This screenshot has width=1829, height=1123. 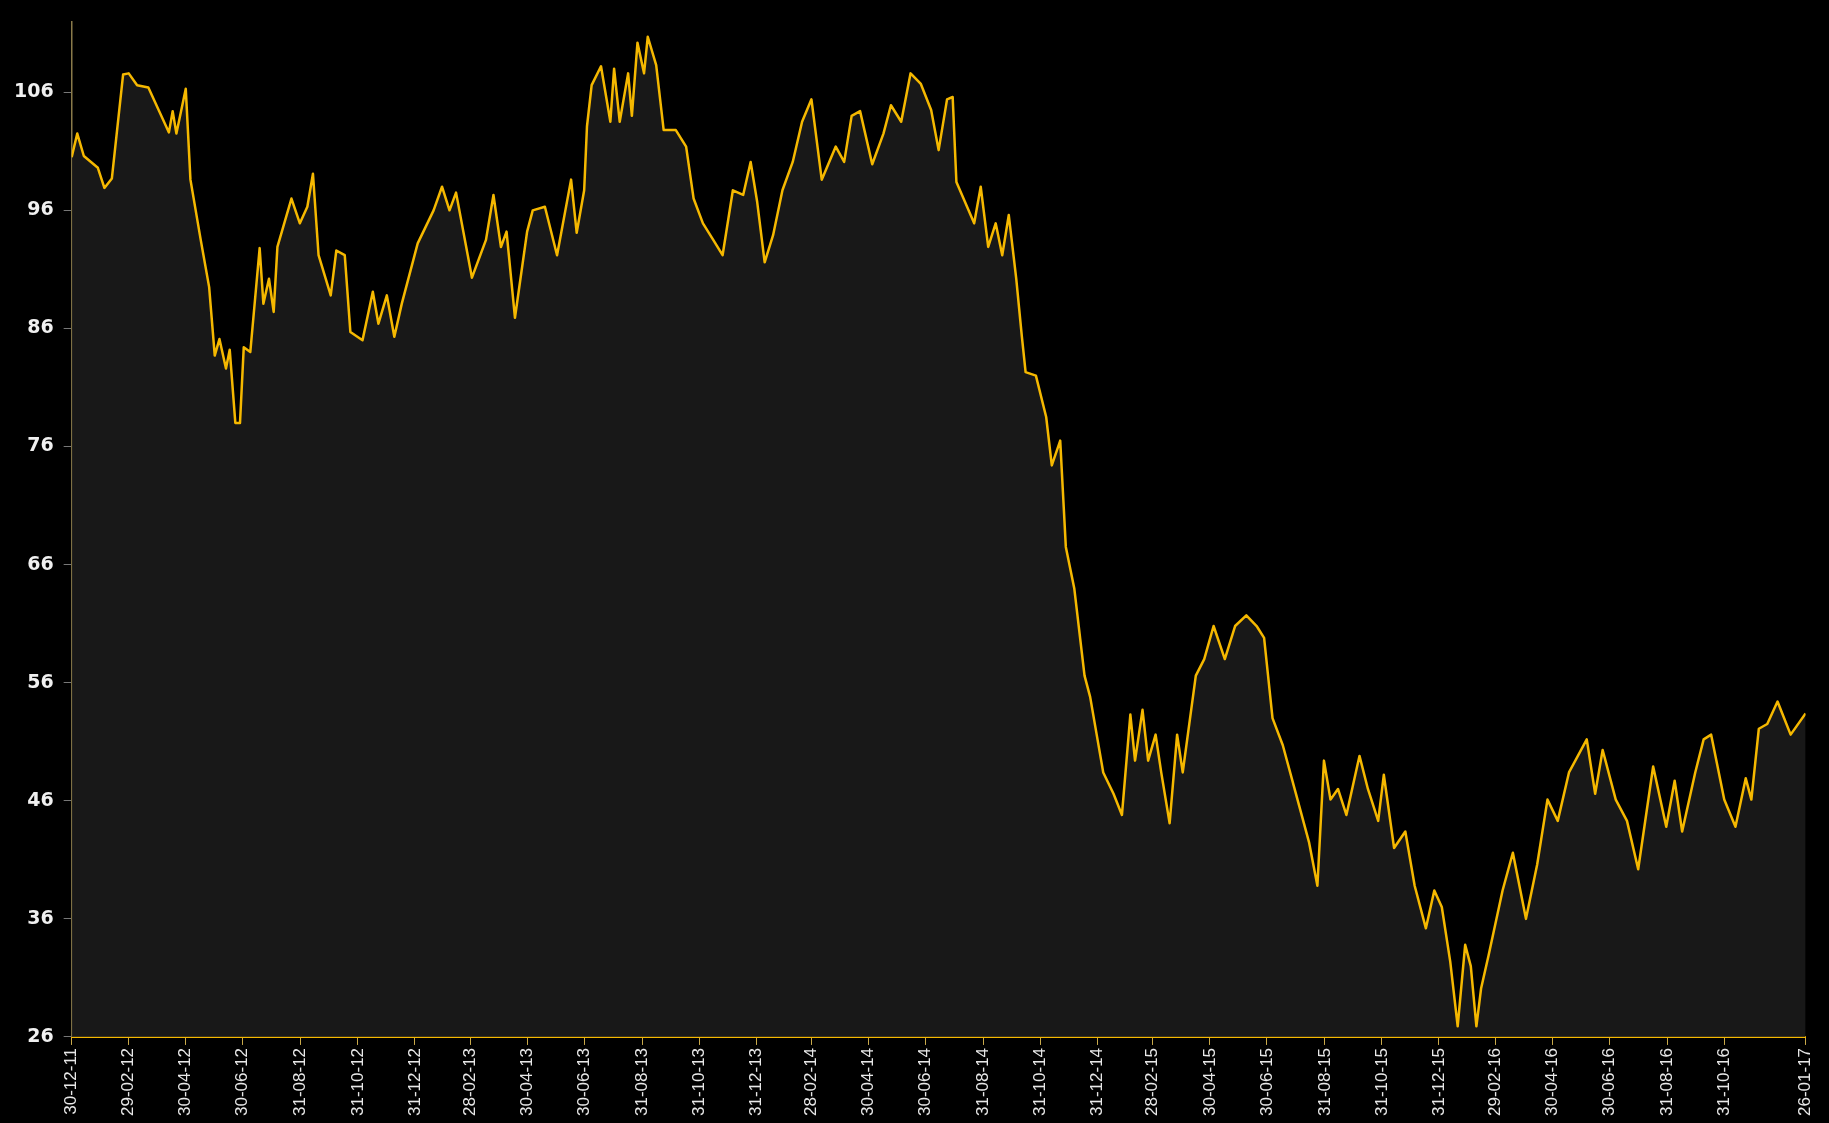 I want to click on y-tick-label: 36, so click(x=40, y=916).